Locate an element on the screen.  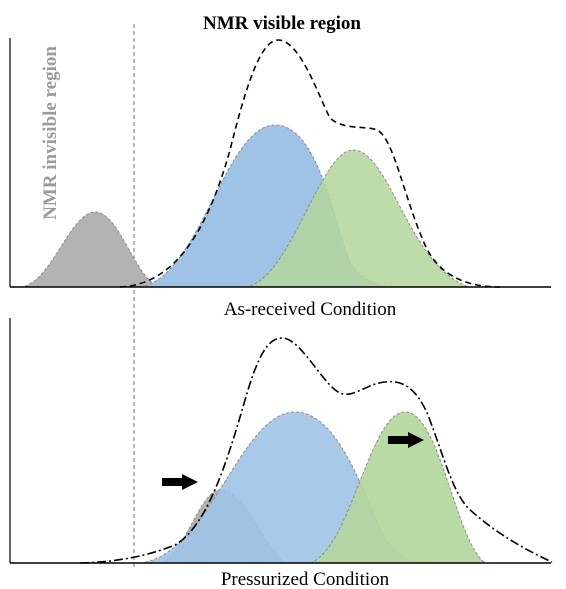
nmr-invisible-region-label: NMR invisible region is located at coordinates (50, 133).